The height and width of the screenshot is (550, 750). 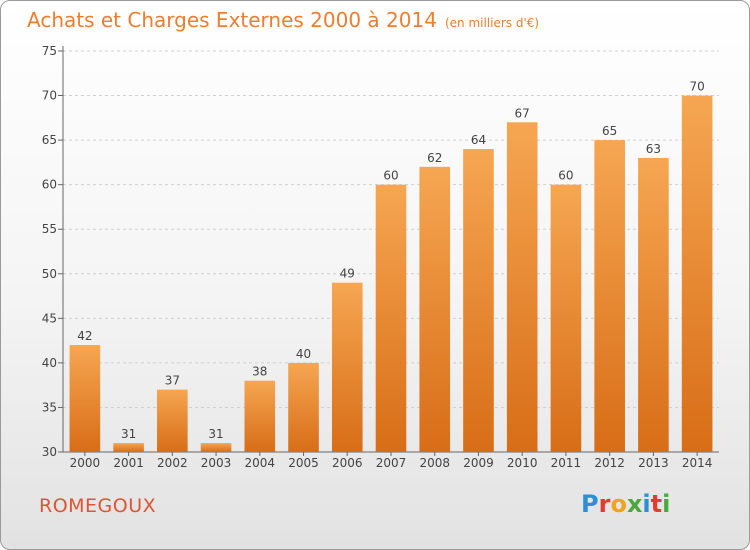 What do you see at coordinates (696, 87) in the screenshot?
I see `bar-value-label: 70` at bounding box center [696, 87].